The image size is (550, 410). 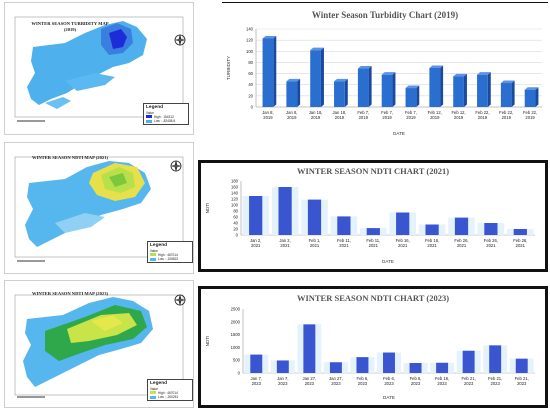 I want to click on legend-low: Low : -108622, so click(x=170, y=259).